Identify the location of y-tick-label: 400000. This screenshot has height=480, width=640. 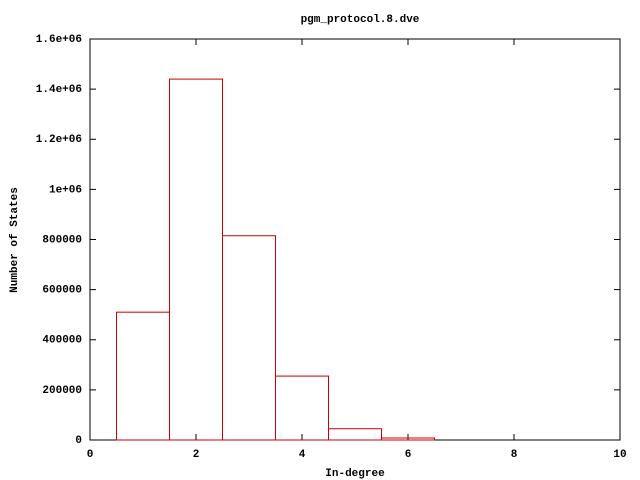
(62, 341).